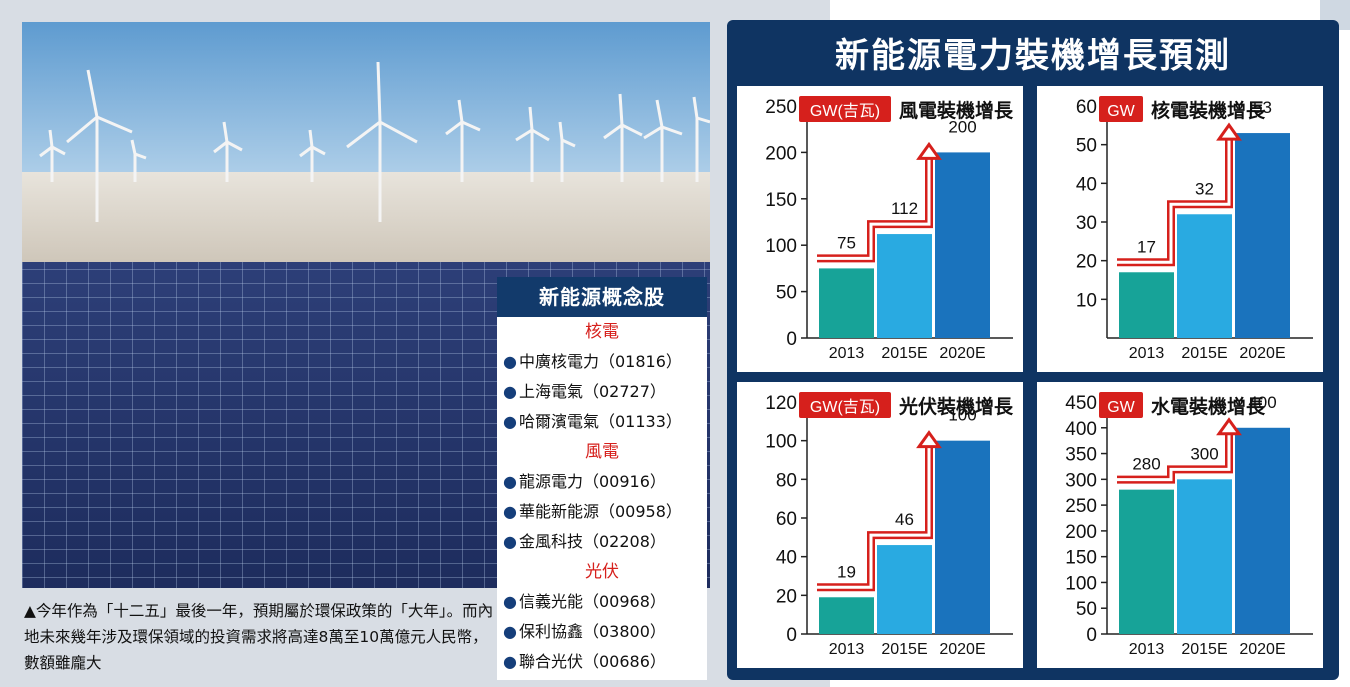  What do you see at coordinates (1208, 110) in the screenshot?
I see `chart-title: 核電裝機增長` at bounding box center [1208, 110].